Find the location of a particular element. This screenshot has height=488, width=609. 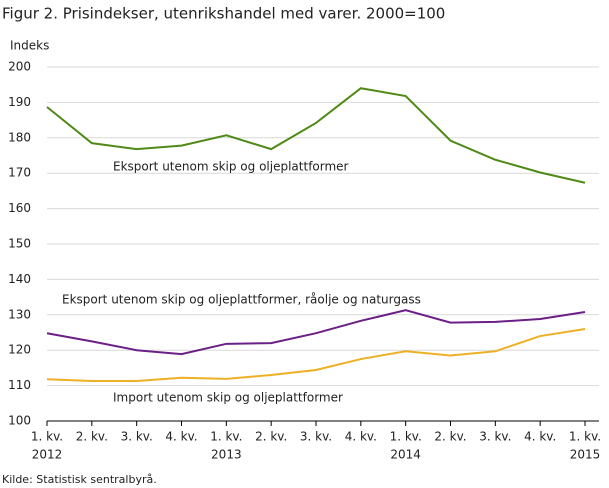

y-tick-label: 150 is located at coordinates (19, 244).